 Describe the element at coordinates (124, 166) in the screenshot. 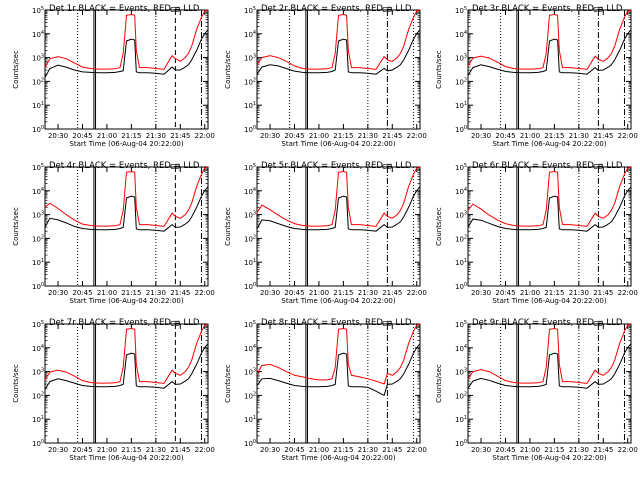

I see `panel-title: Det 4r BLACK = Events, RED = LLD` at that location.